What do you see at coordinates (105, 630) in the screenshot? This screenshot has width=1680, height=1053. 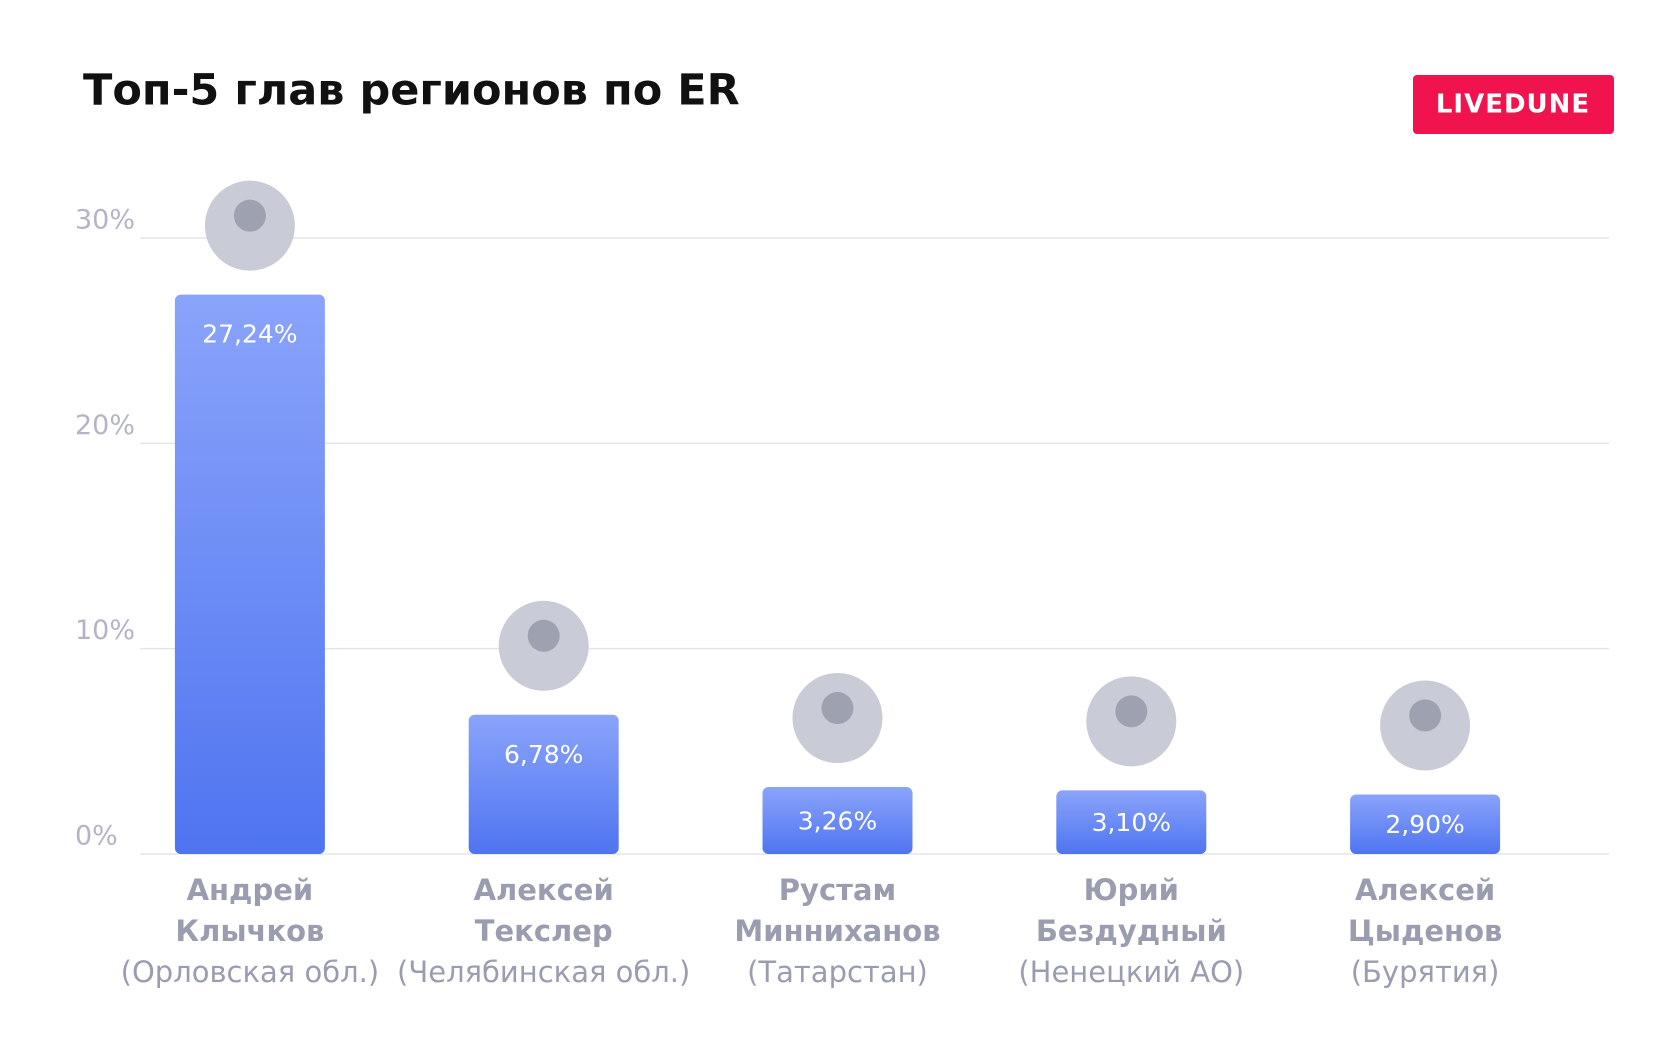 I see `y-tick-label: 10%` at bounding box center [105, 630].